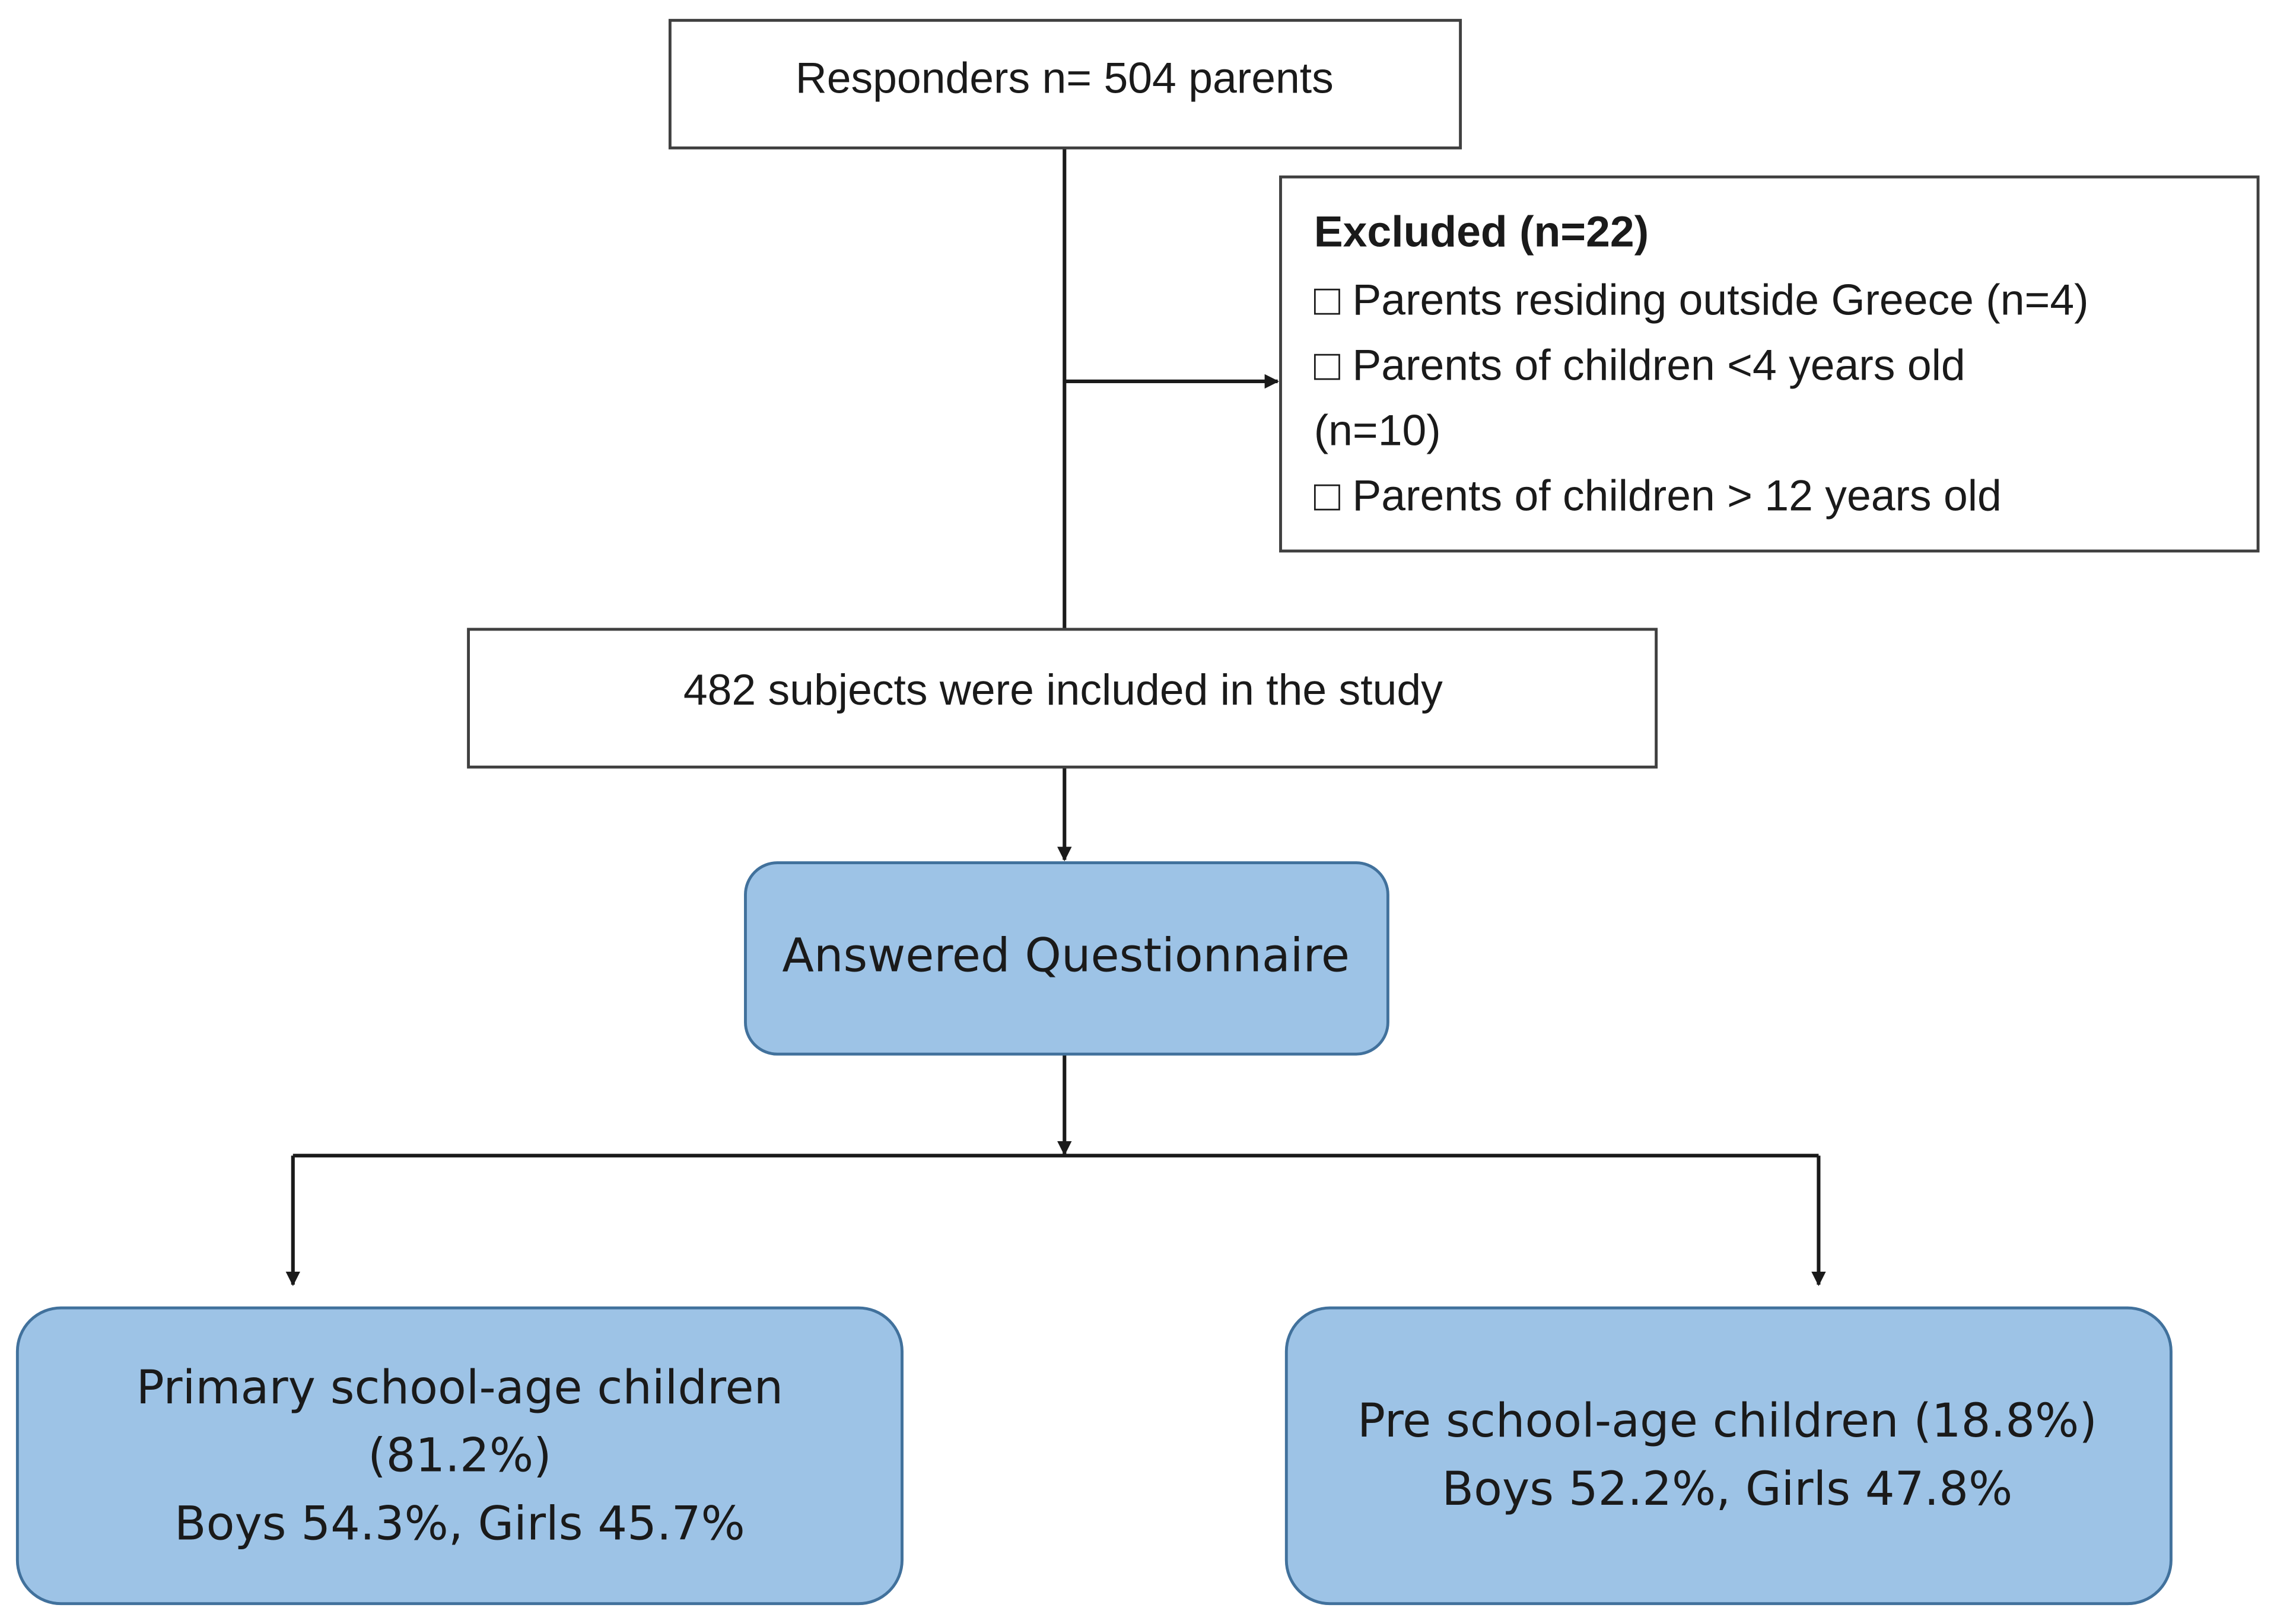  I want to click on node-label: Responders n= 504 parents, so click(1065, 77).